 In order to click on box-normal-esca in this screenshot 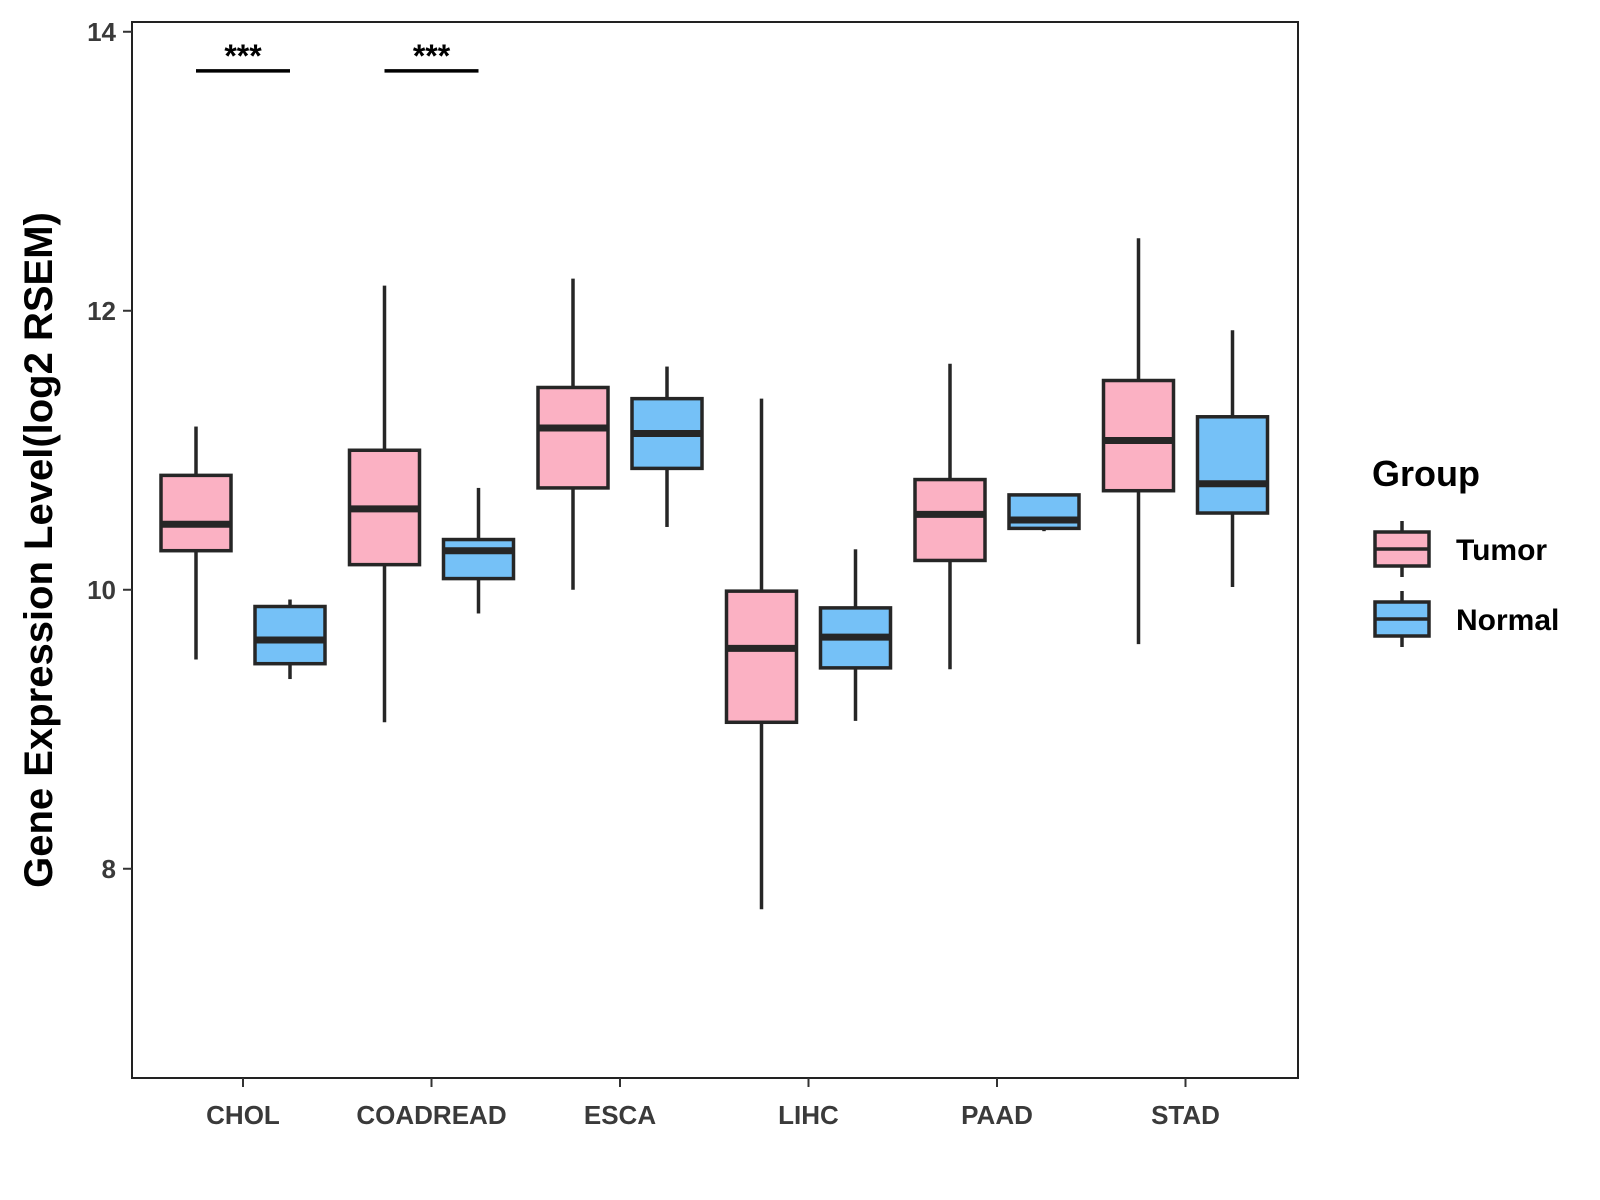, I will do `click(667, 446)`.